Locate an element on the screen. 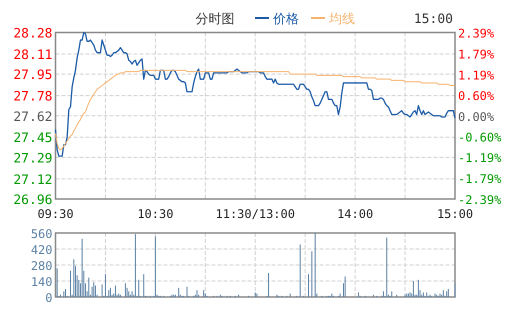 The height and width of the screenshot is (330, 505). y2-tick-label: 0.60% is located at coordinates (476, 95).